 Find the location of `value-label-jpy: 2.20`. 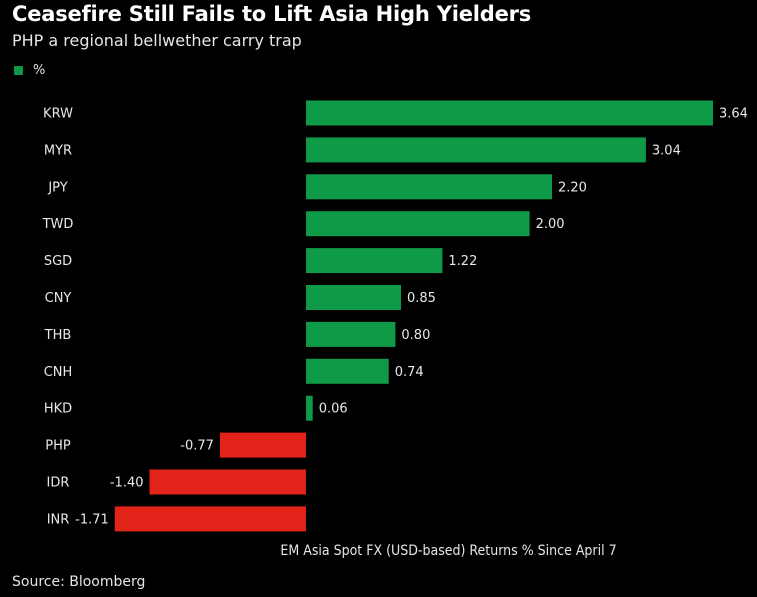

value-label-jpy: 2.20 is located at coordinates (572, 187).